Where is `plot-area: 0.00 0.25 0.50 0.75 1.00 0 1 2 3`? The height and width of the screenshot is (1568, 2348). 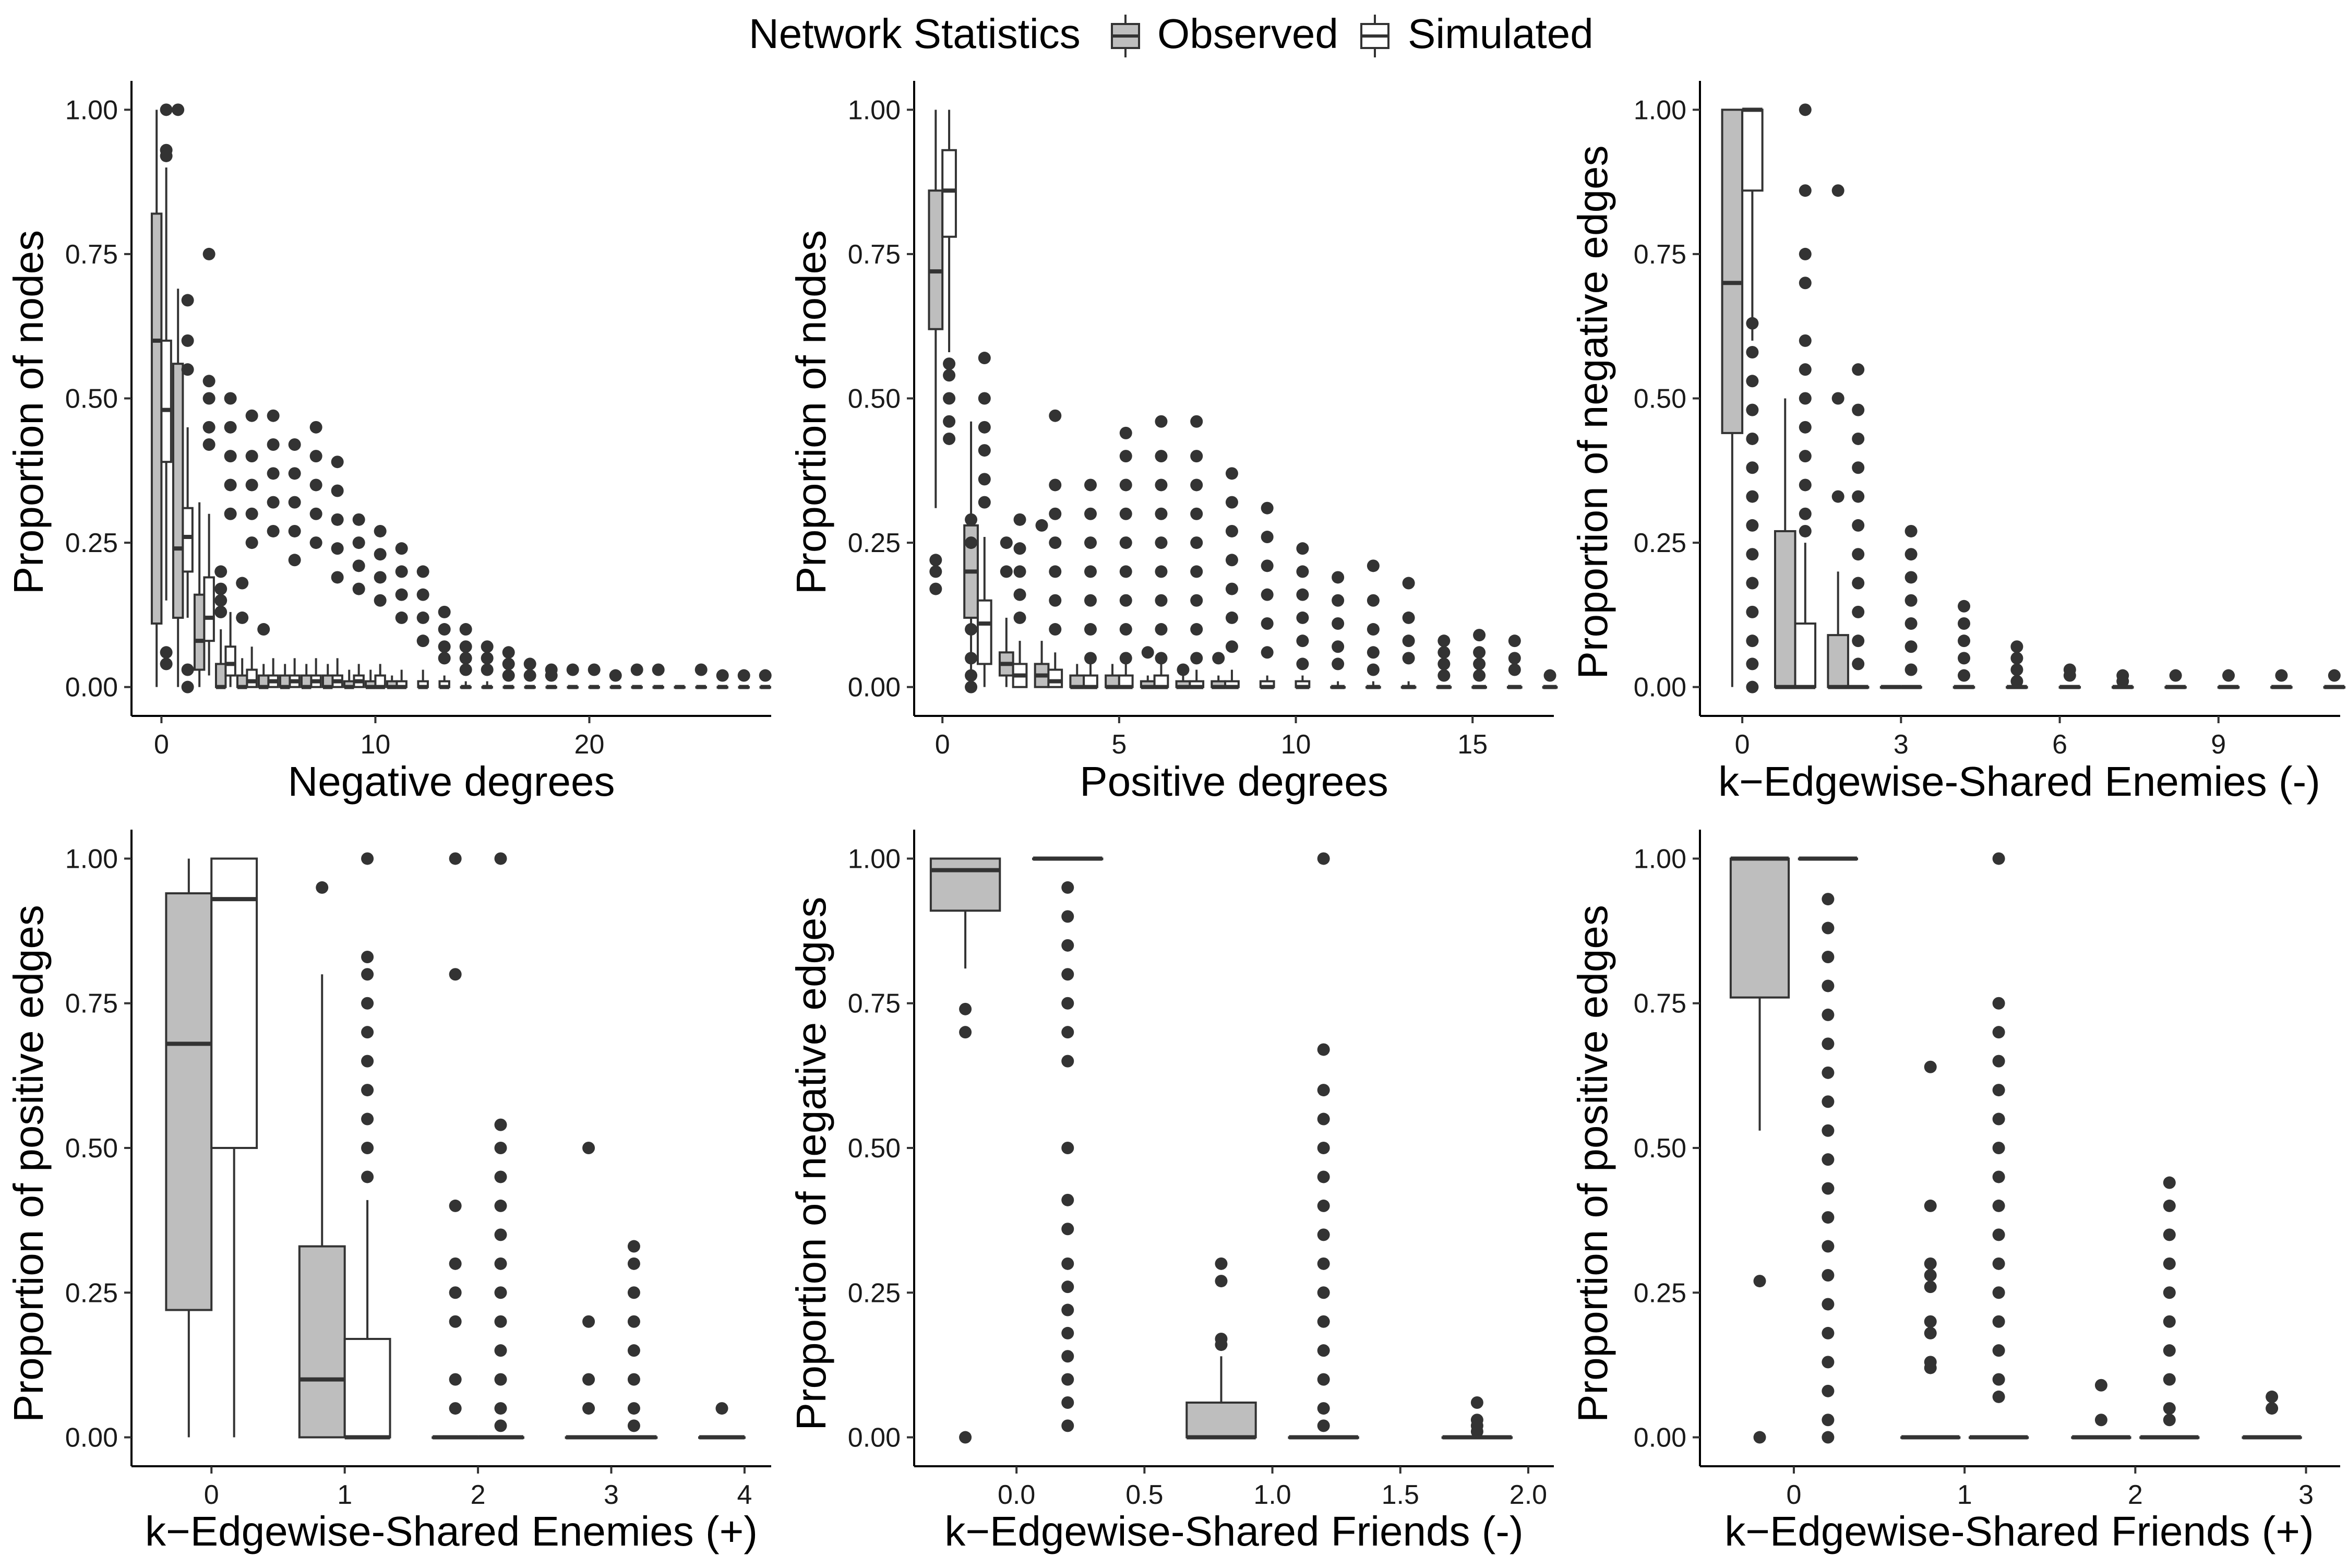
plot-area: 0.00 0.25 0.50 0.75 1.00 0 1 2 3 is located at coordinates (1987, 1170).